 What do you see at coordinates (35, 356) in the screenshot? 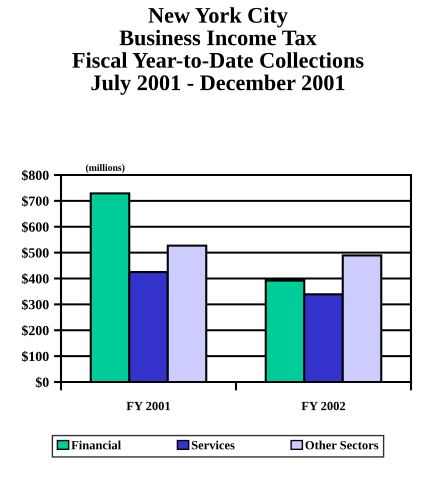
I see `y-tick-label: $100` at bounding box center [35, 356].